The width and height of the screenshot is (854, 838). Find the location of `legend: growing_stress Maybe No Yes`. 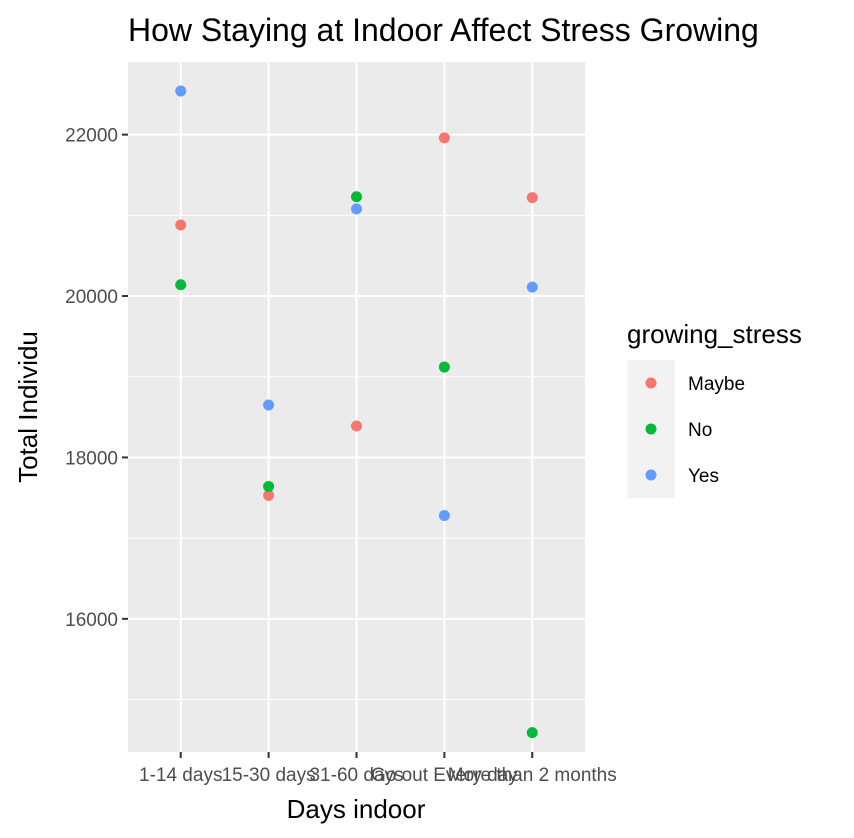

legend: growing_stress Maybe No Yes is located at coordinates (714, 408).